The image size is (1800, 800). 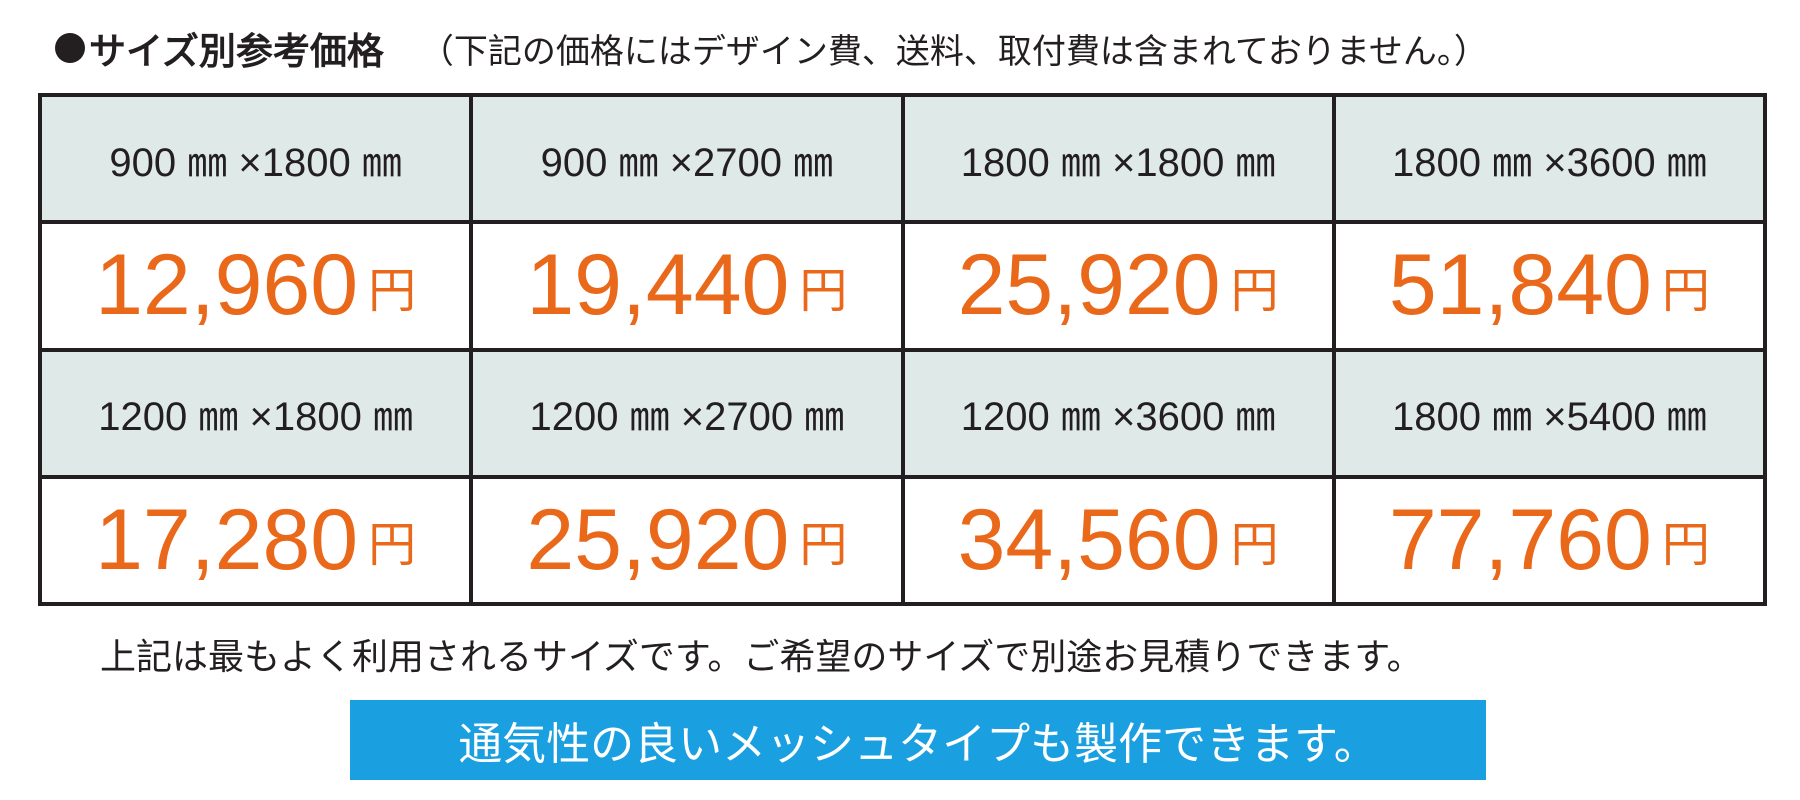 I want to click on mesh-type-banner: 通気性の良いメッシュタイプも製作できます。, so click(x=918, y=740).